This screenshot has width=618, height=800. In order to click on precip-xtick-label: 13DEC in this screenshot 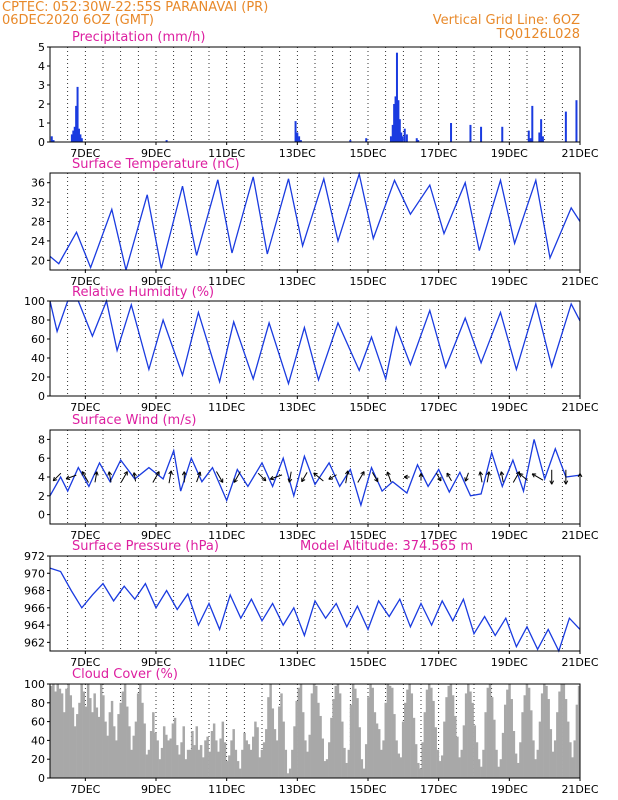, I will do `click(297, 153)`.